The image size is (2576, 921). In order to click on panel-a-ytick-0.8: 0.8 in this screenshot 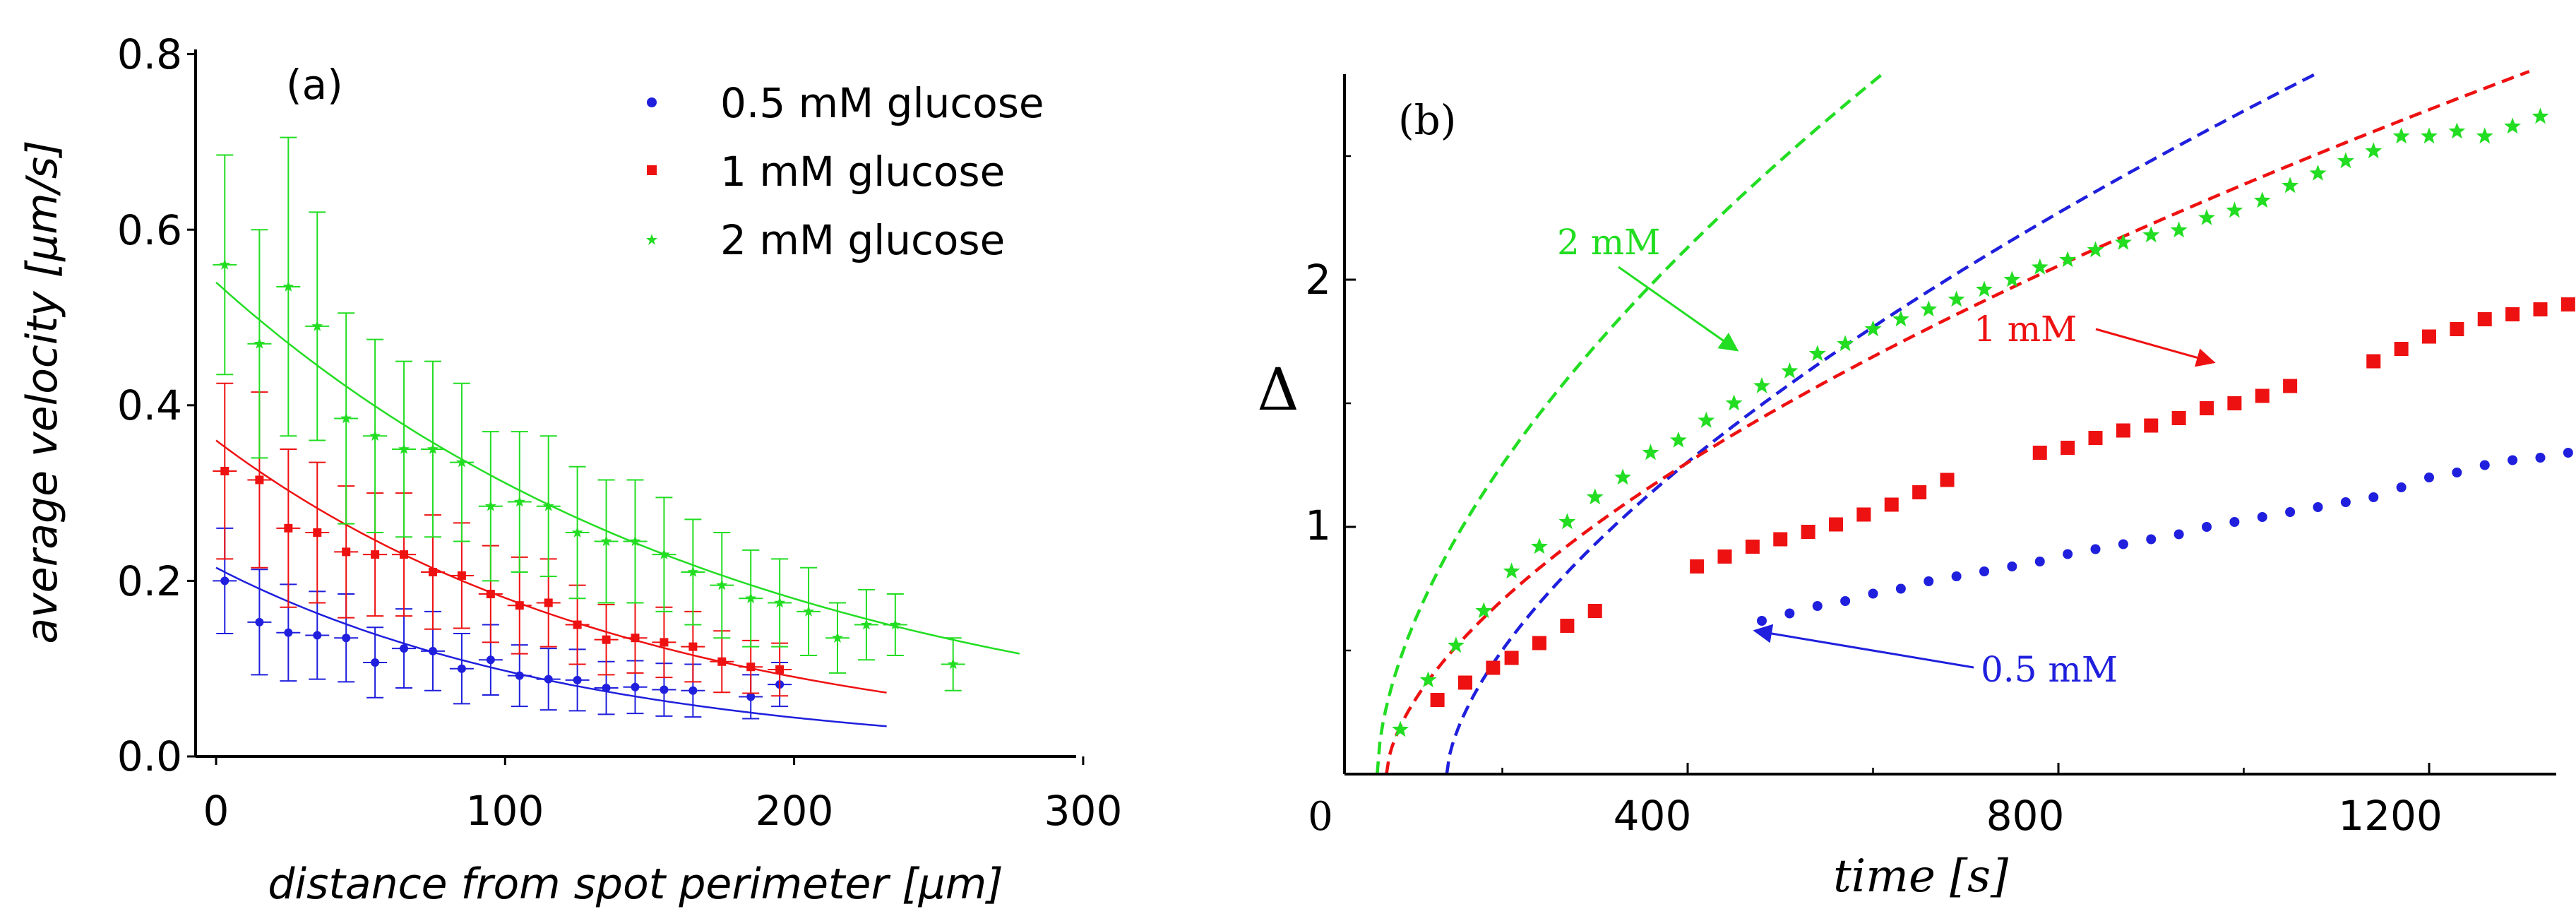, I will do `click(149, 54)`.